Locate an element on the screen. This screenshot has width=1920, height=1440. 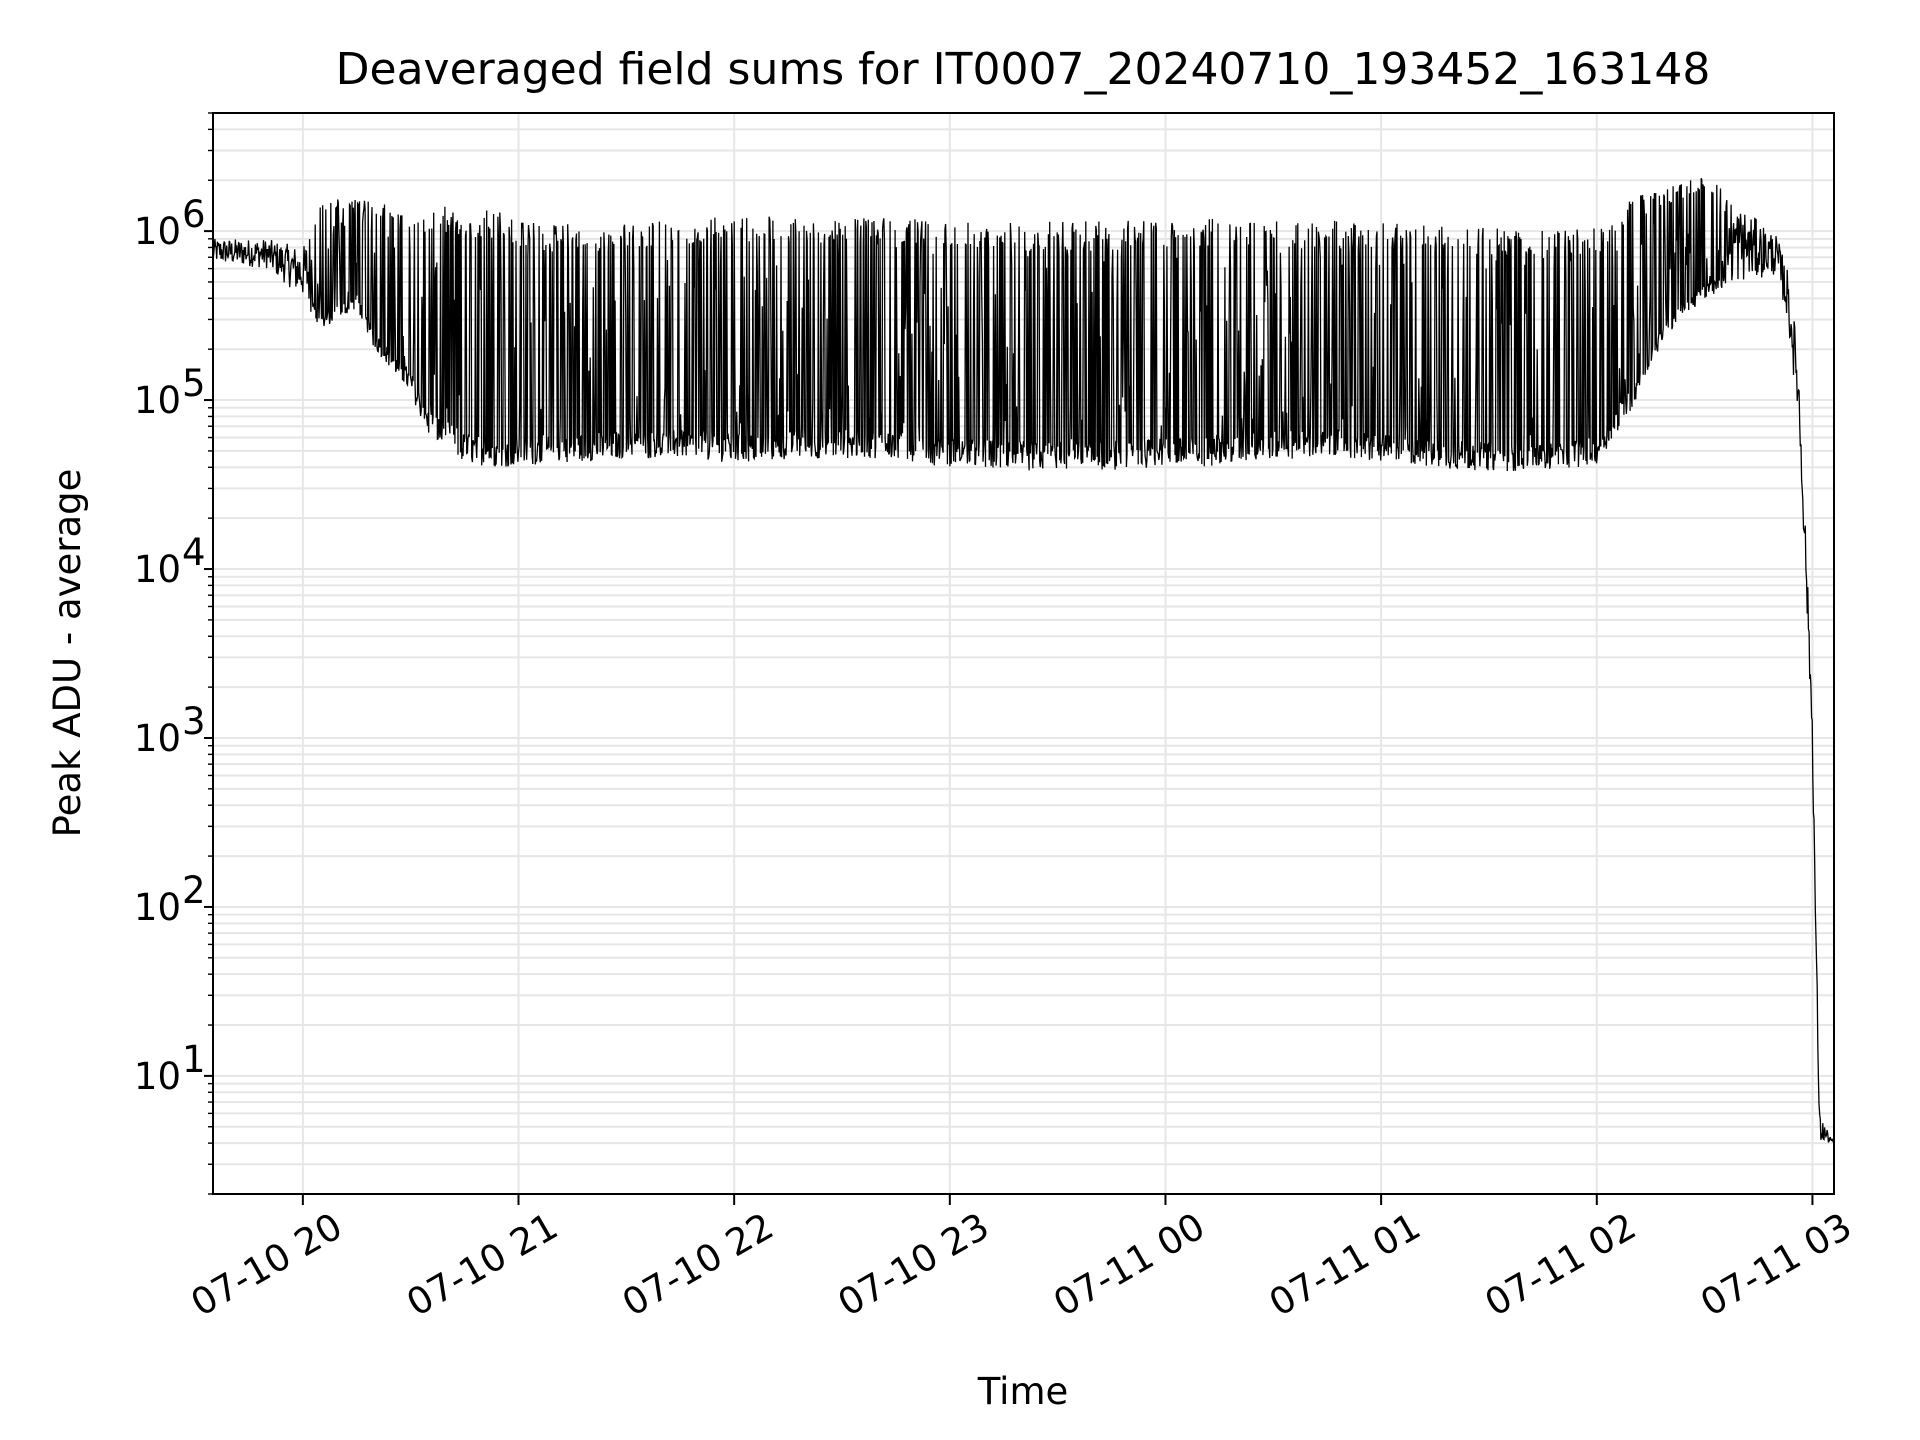
y-tick-exponent: 4 is located at coordinates (194, 552).